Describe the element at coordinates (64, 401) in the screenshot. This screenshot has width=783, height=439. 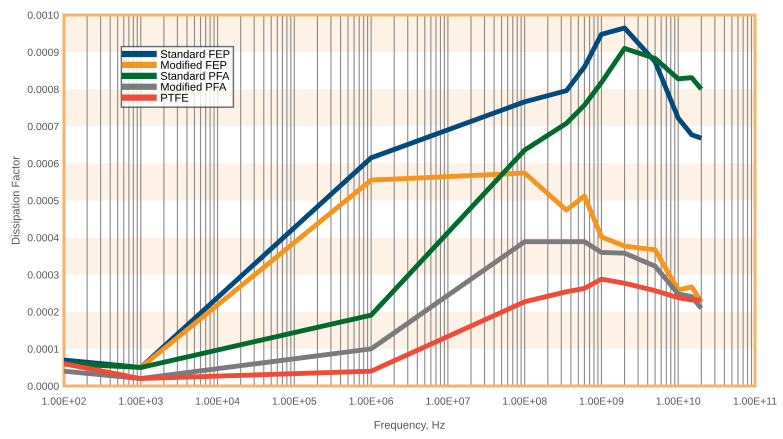
I see `x-tick-label: 1.00E+02` at that location.